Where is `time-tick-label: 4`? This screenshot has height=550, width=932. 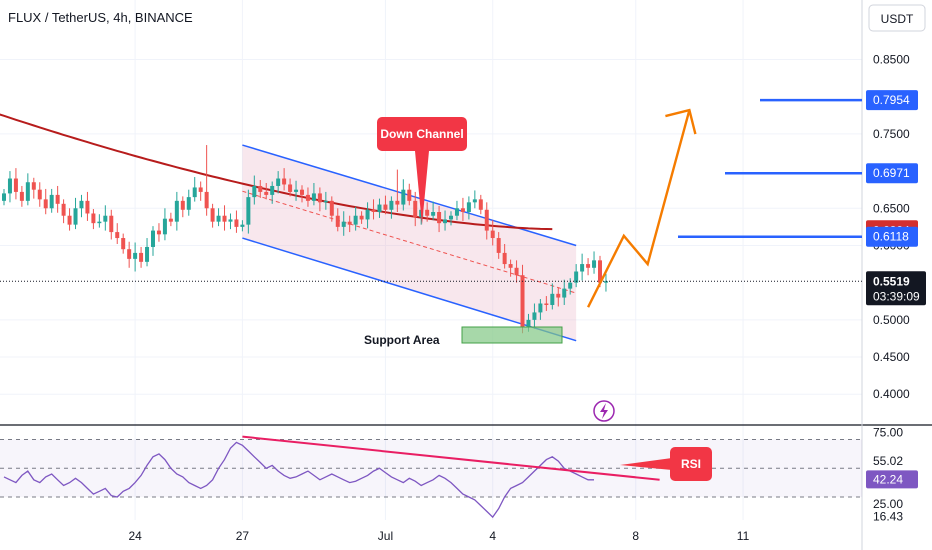 time-tick-label: 4 is located at coordinates (492, 536).